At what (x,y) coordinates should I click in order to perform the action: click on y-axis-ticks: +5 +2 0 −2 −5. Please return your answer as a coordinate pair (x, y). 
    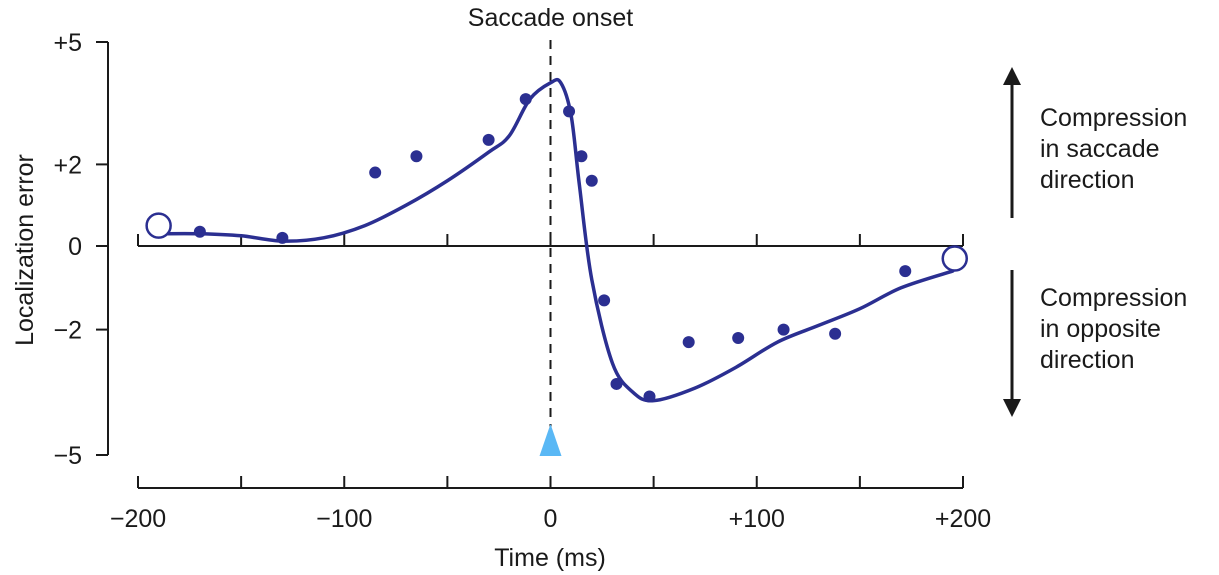
    Looking at the image, I should click on (80, 249).